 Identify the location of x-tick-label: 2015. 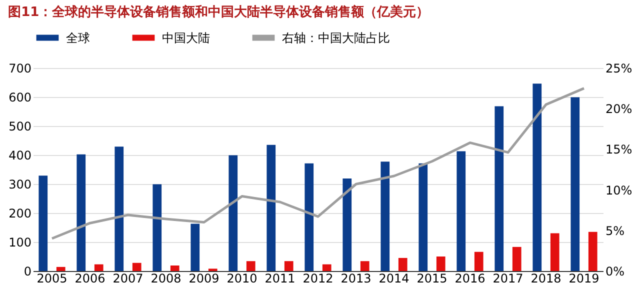
(432, 279).